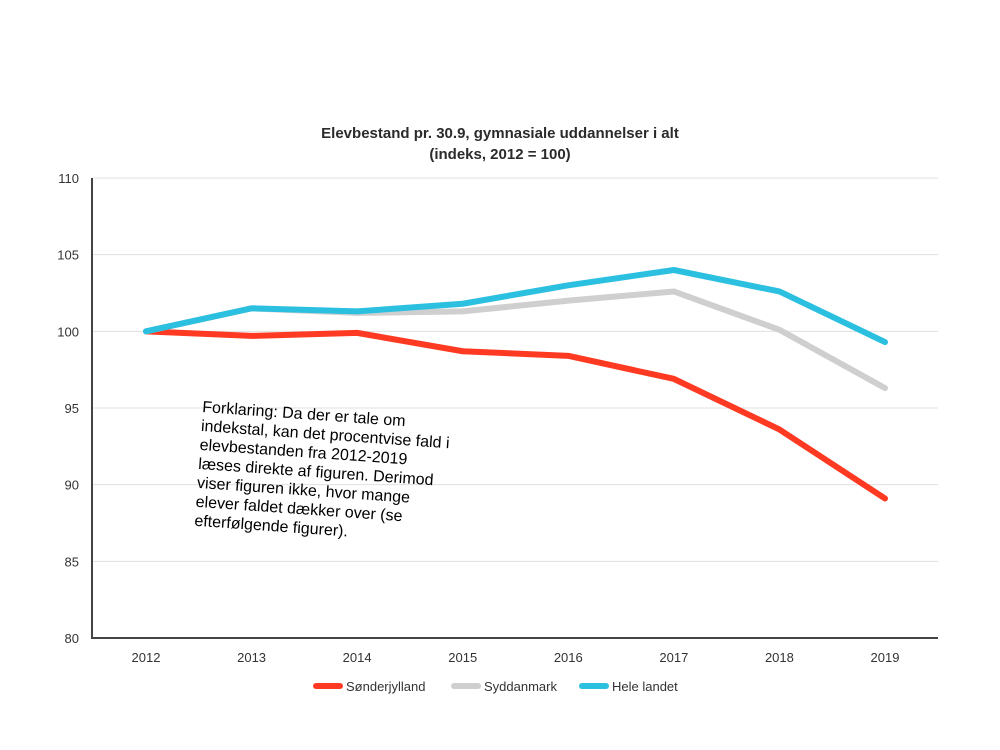 Image resolution: width=1000 pixels, height=750 pixels. What do you see at coordinates (885, 657) in the screenshot?
I see `x-tick-label: 2019` at bounding box center [885, 657].